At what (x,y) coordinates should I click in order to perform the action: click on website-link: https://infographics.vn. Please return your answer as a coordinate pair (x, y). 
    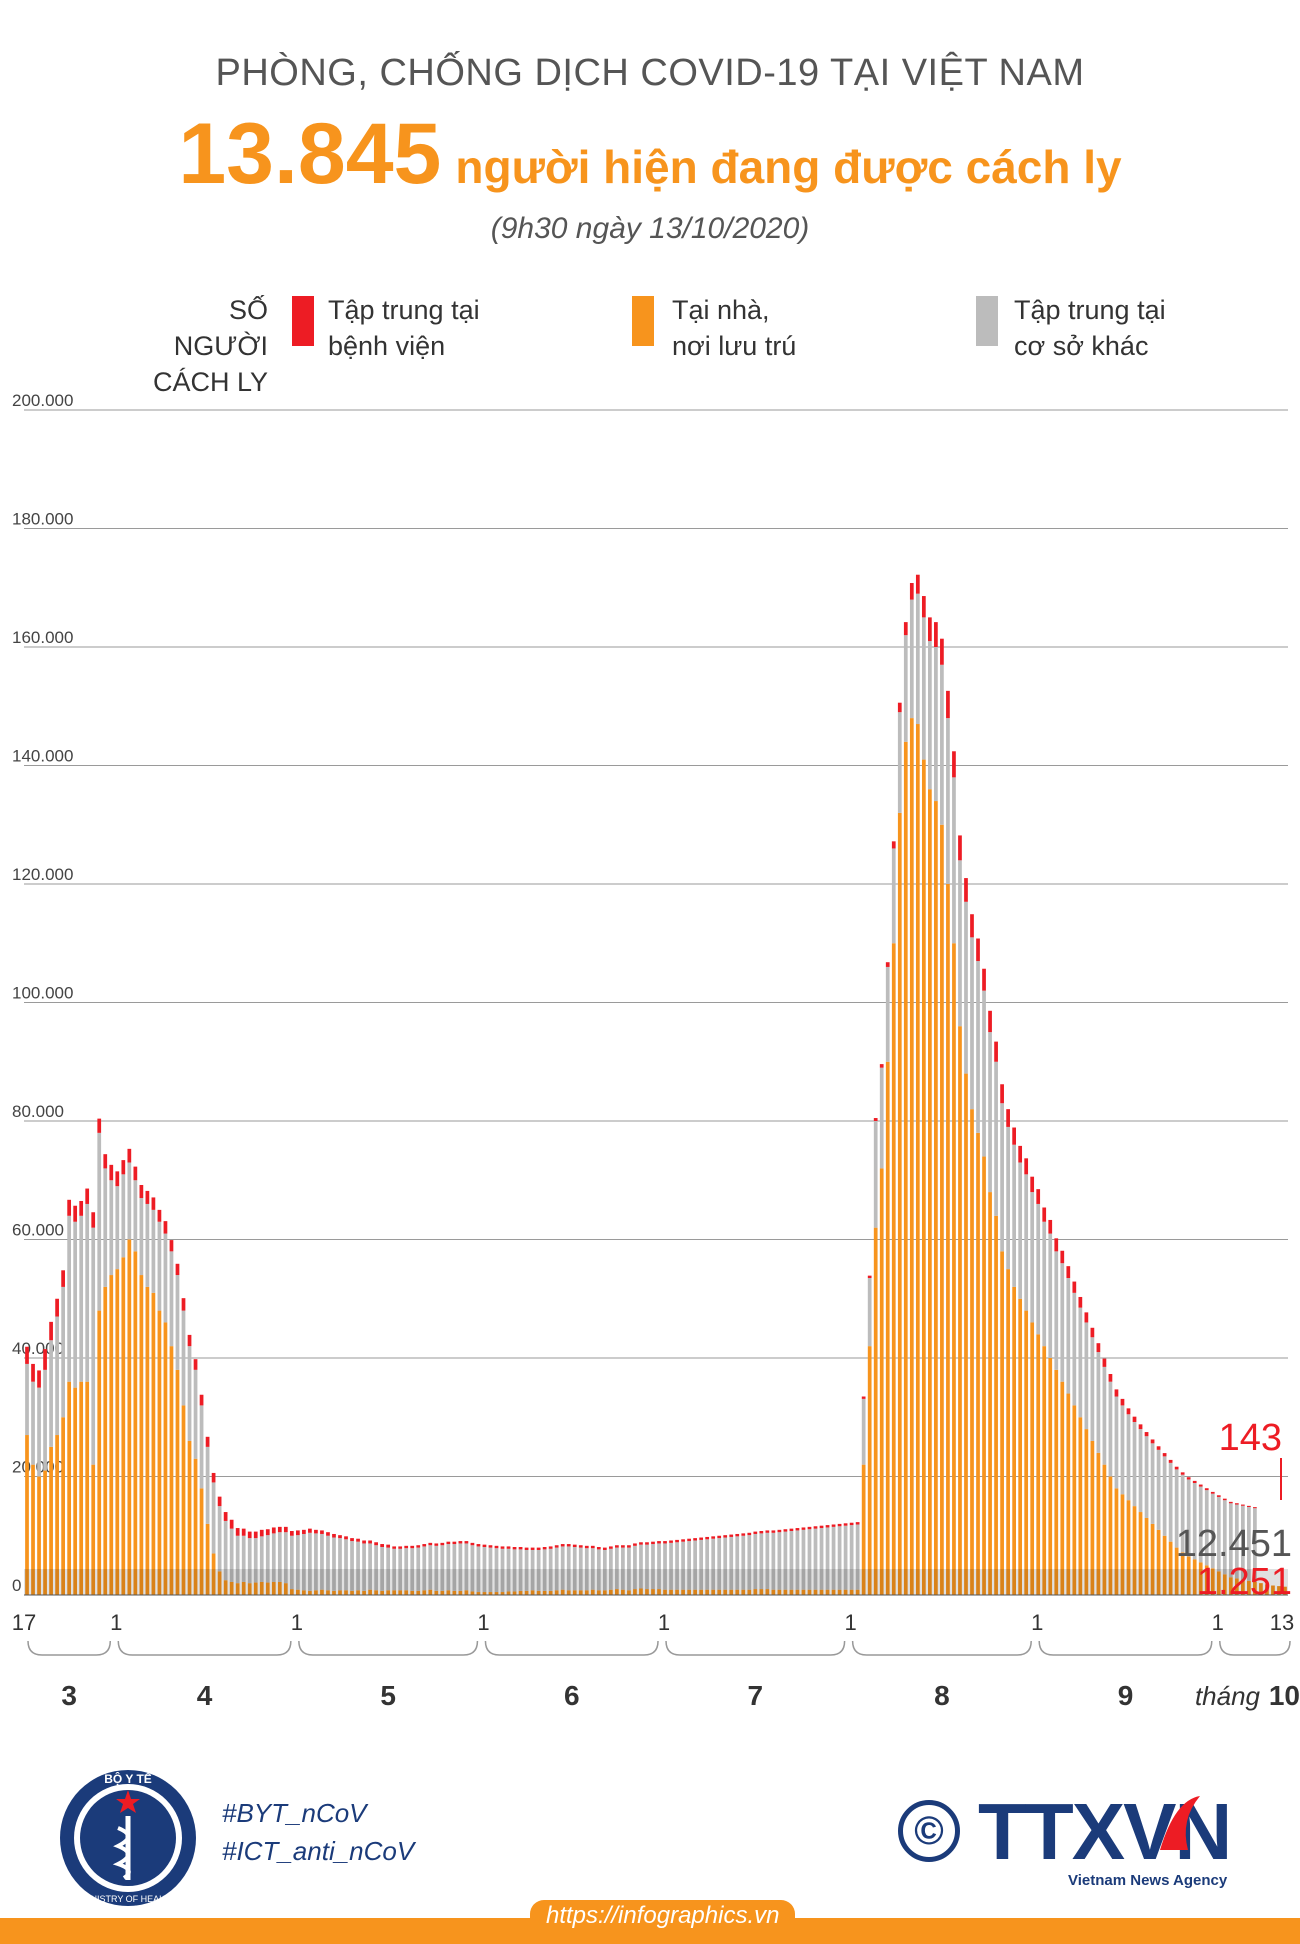
    Looking at the image, I should click on (663, 1916).